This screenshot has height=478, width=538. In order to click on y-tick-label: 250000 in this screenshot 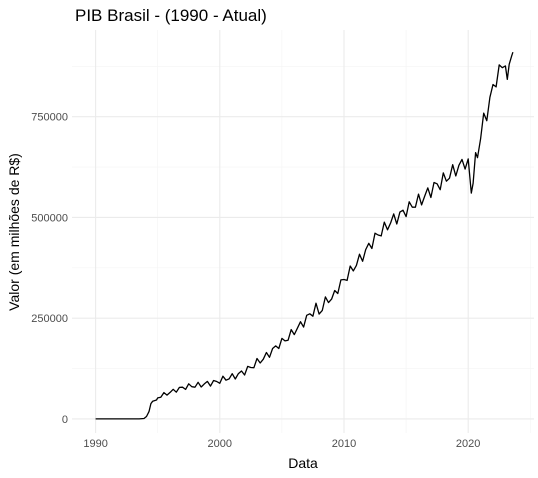, I will do `click(49, 319)`.